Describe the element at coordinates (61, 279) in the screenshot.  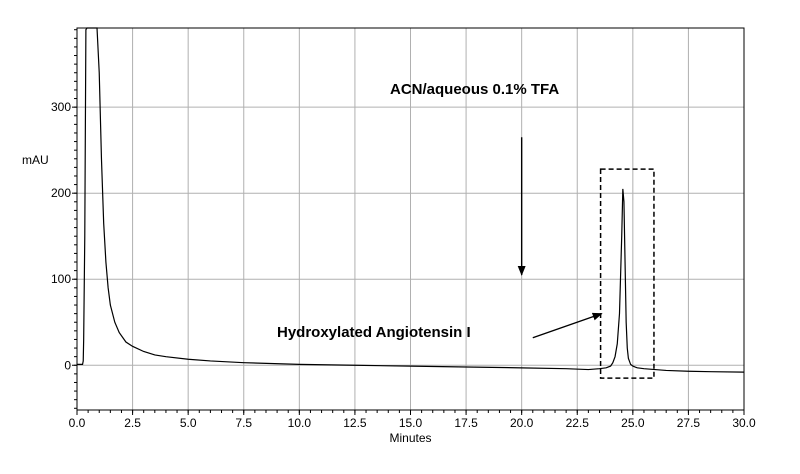
I see `y-tick-label: 100` at that location.